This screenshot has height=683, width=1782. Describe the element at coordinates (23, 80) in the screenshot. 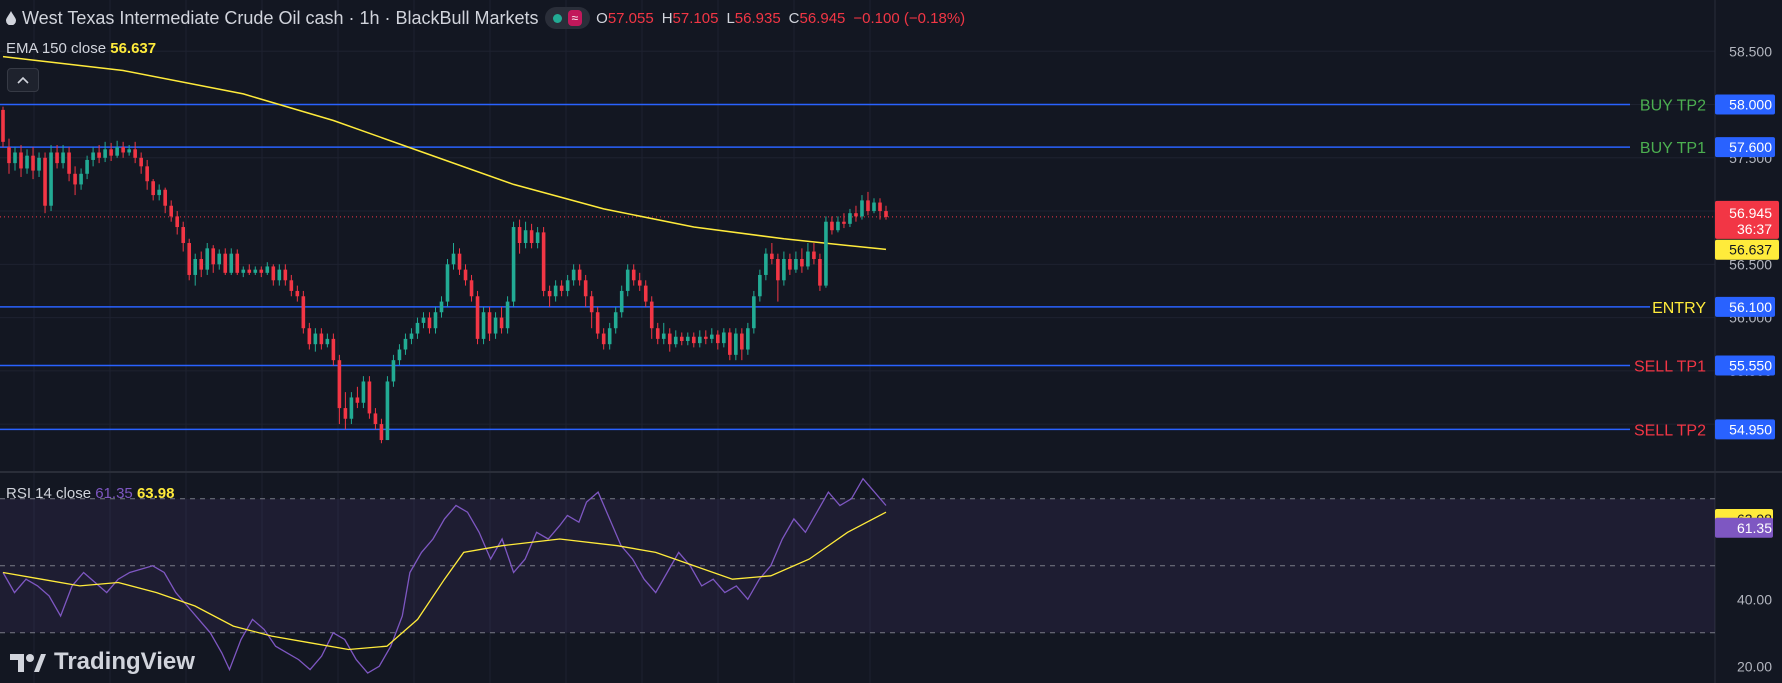

I see `collapse-legend-button` at that location.